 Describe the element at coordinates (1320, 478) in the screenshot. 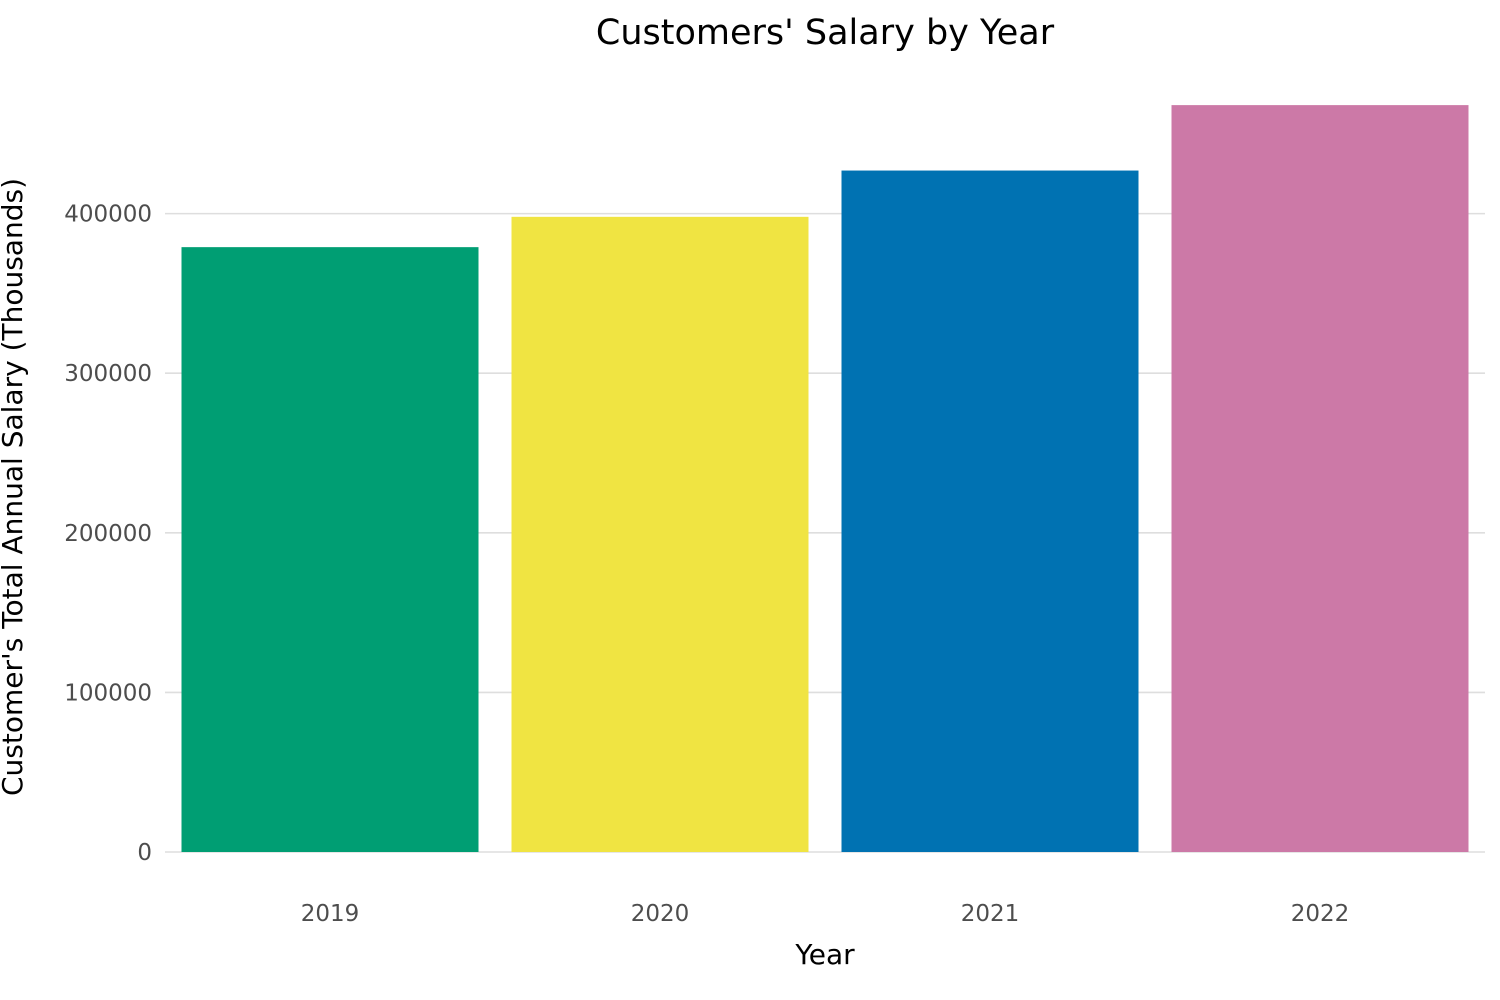

I see `bar-2022` at that location.